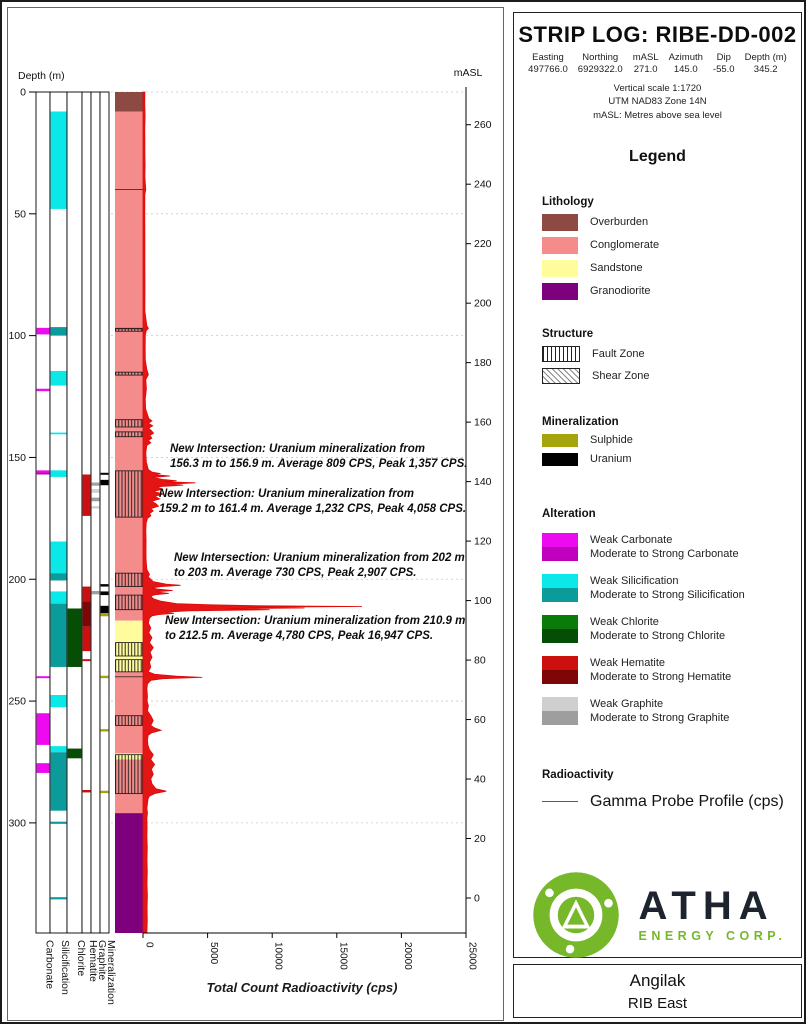 This screenshot has height=1024, width=806. What do you see at coordinates (74, 753) in the screenshot?
I see `chlorite-strong-bar` at bounding box center [74, 753].